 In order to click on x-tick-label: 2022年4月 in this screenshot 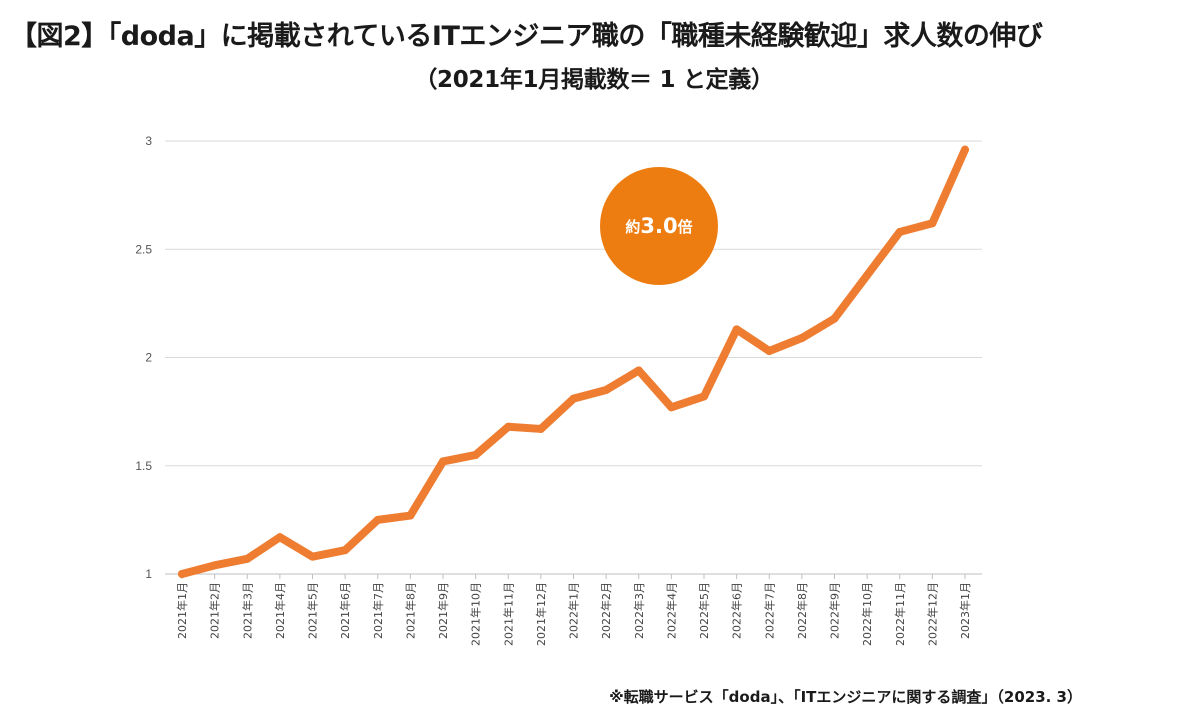, I will do `click(671, 610)`.